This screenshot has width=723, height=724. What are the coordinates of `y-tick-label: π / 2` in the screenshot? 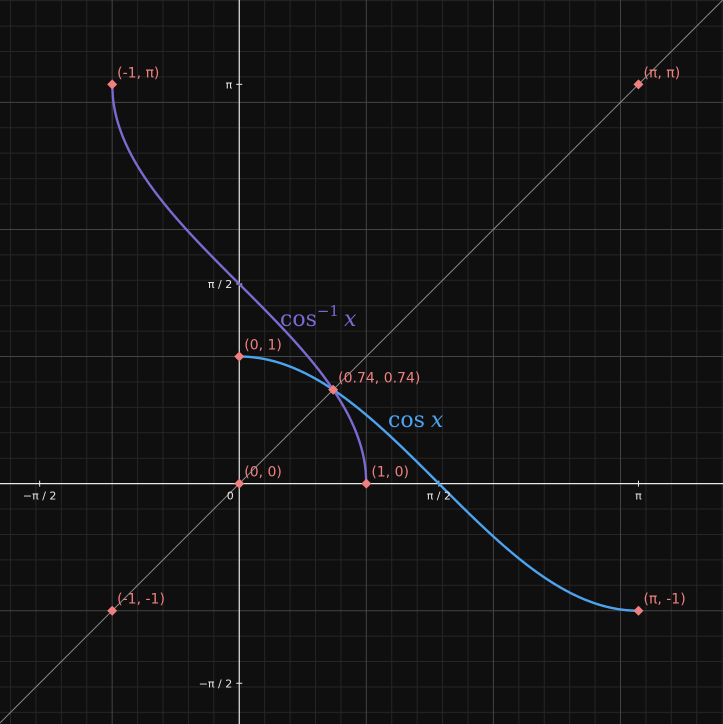 It's located at (220, 284).